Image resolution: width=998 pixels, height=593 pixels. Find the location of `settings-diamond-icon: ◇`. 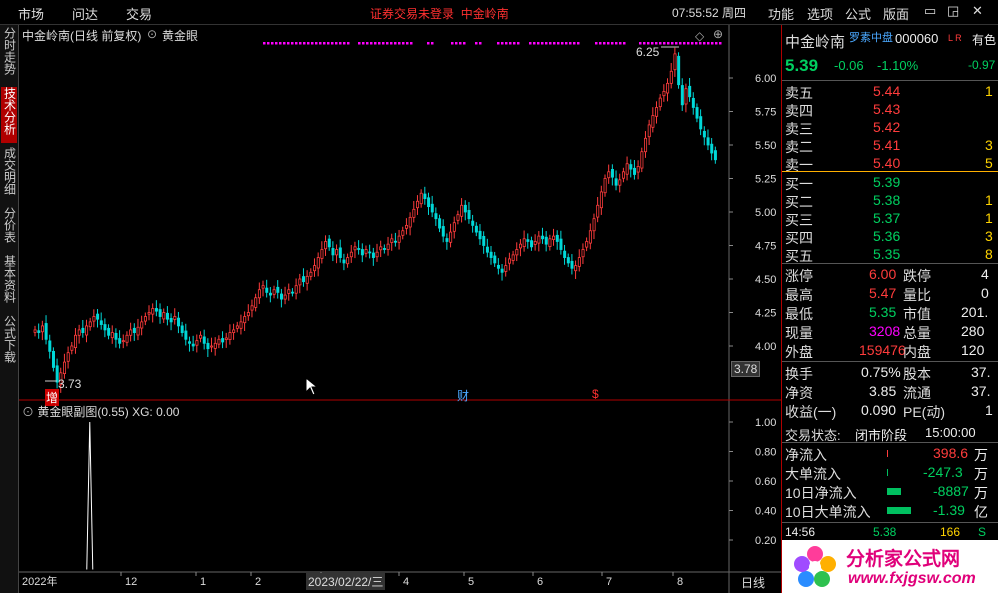

settings-diamond-icon: ◇ is located at coordinates (700, 36).